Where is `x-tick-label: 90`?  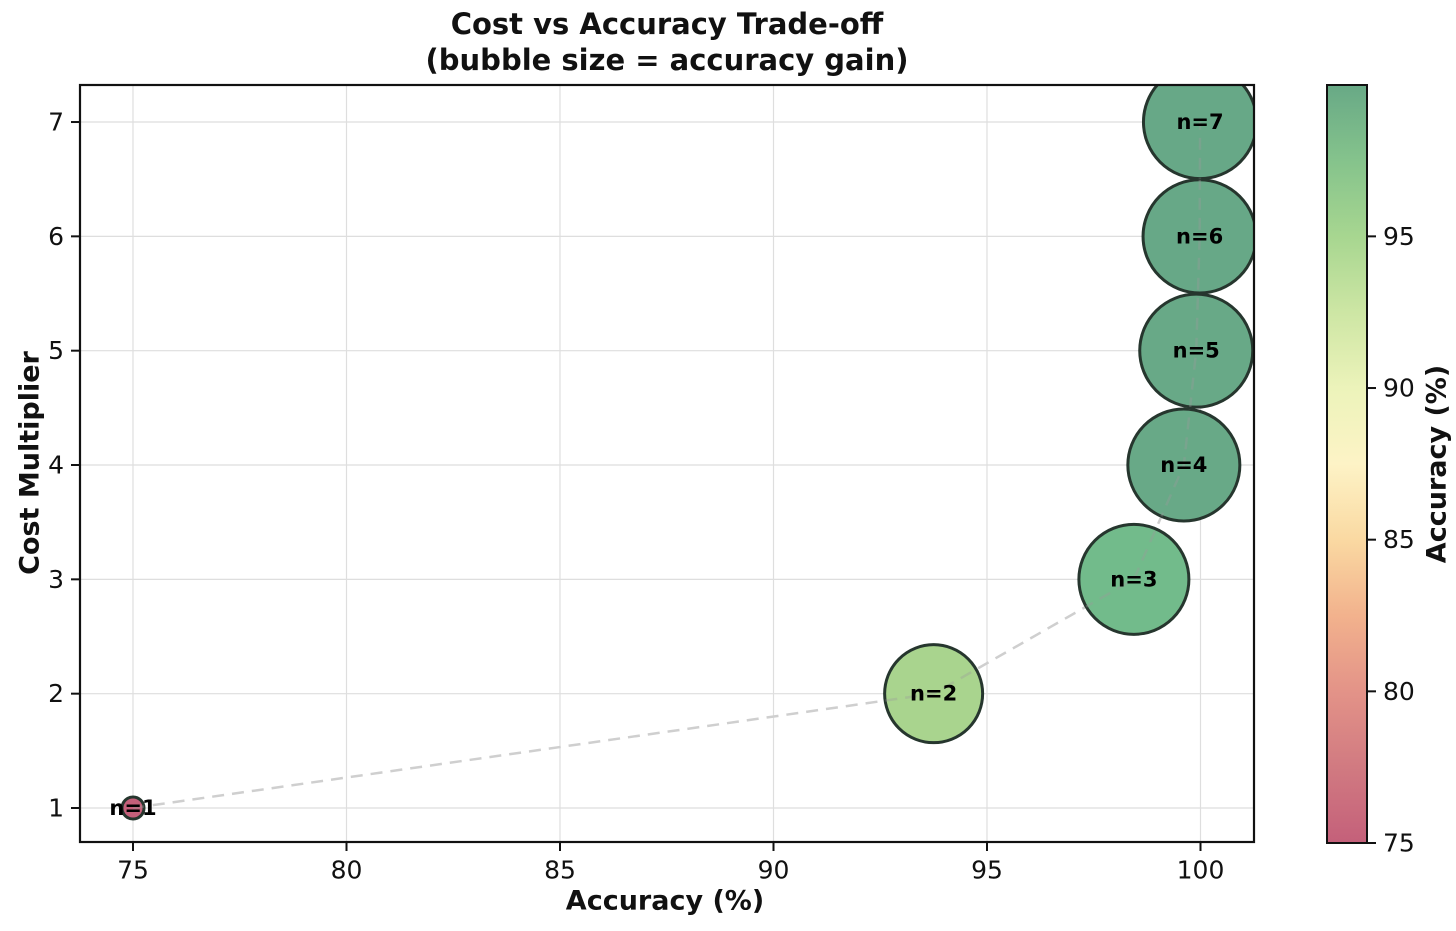
x-tick-label: 90 is located at coordinates (774, 869).